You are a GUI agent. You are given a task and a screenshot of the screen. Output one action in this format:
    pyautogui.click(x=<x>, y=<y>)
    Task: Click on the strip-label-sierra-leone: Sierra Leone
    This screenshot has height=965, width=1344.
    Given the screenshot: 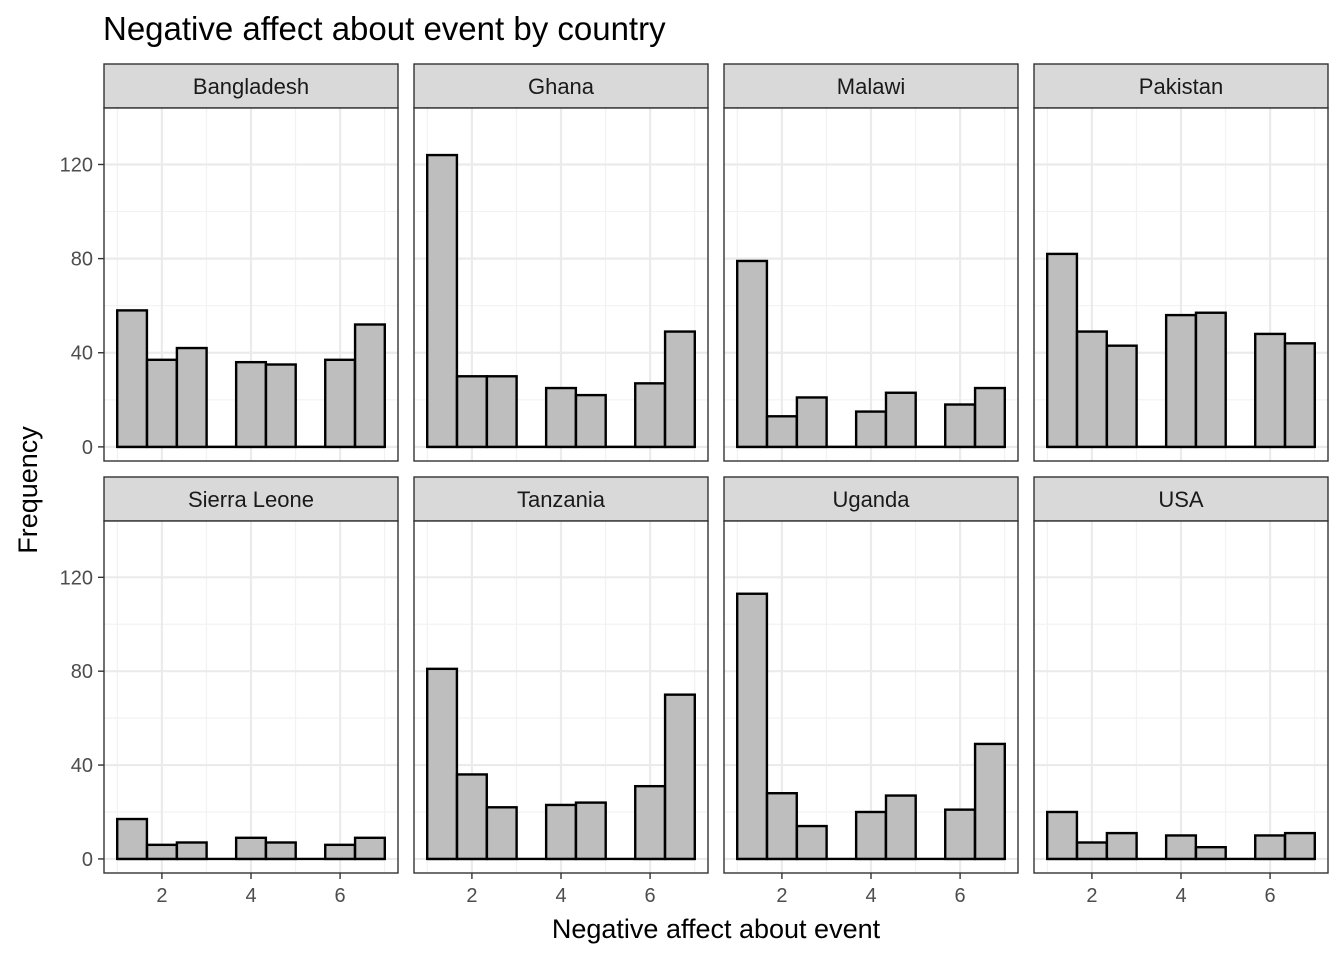 What is the action you would take?
    pyautogui.click(x=251, y=499)
    